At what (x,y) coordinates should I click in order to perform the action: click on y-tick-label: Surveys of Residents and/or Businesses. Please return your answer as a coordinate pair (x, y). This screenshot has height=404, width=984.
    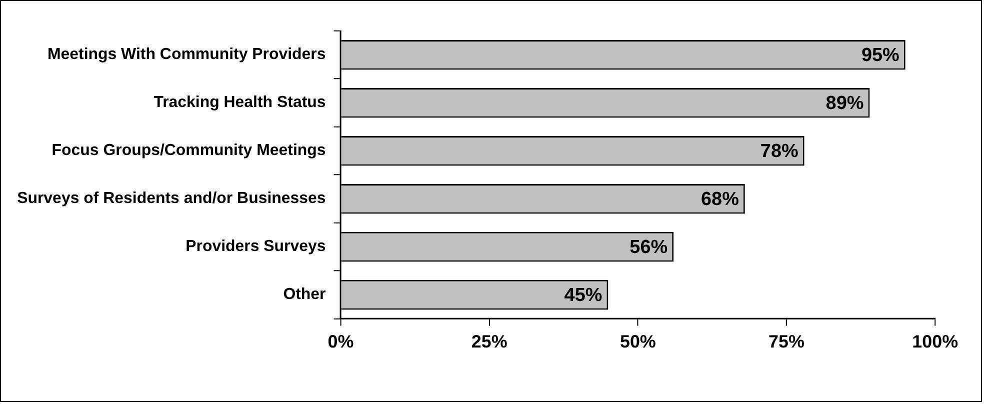
    Looking at the image, I should click on (171, 199).